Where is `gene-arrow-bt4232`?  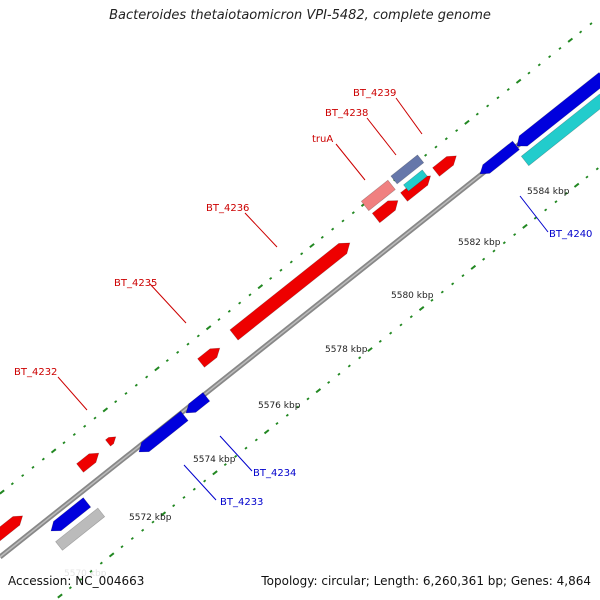 gene-arrow-bt4232 is located at coordinates (89, 461).